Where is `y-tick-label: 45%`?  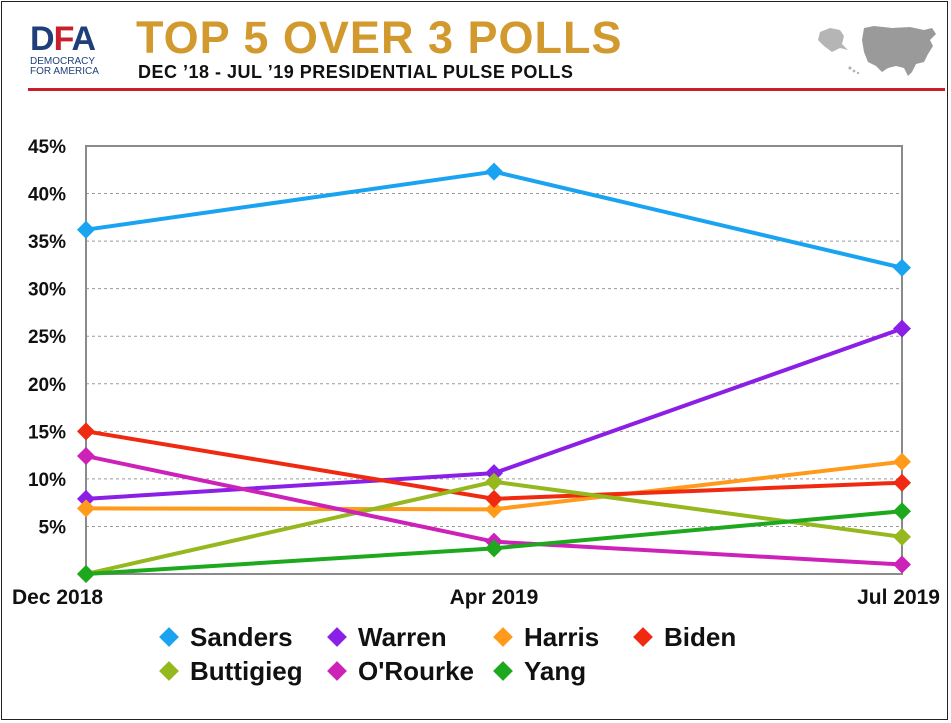 y-tick-label: 45% is located at coordinates (47, 147).